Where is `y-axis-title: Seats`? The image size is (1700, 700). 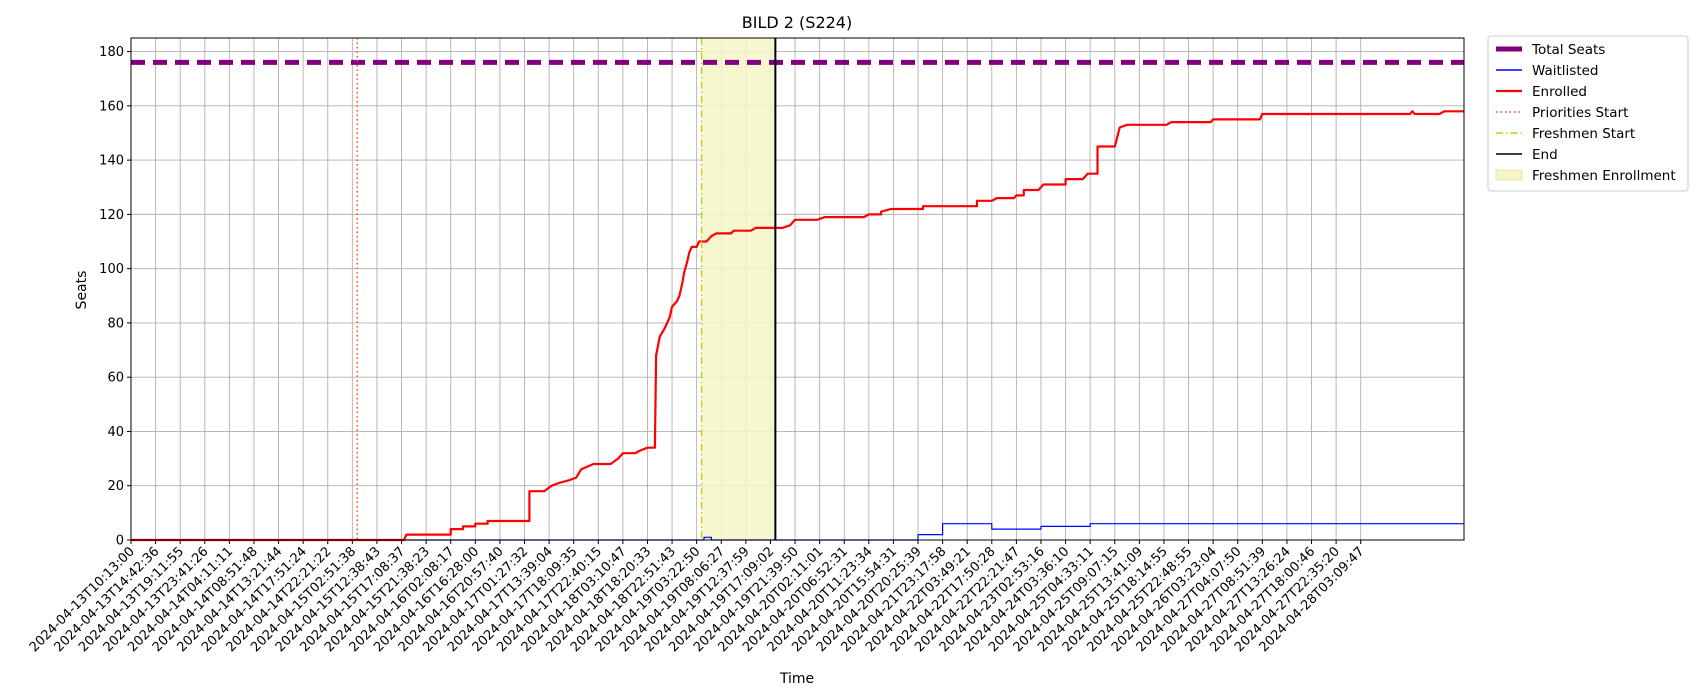
y-axis-title: Seats is located at coordinates (82, 290).